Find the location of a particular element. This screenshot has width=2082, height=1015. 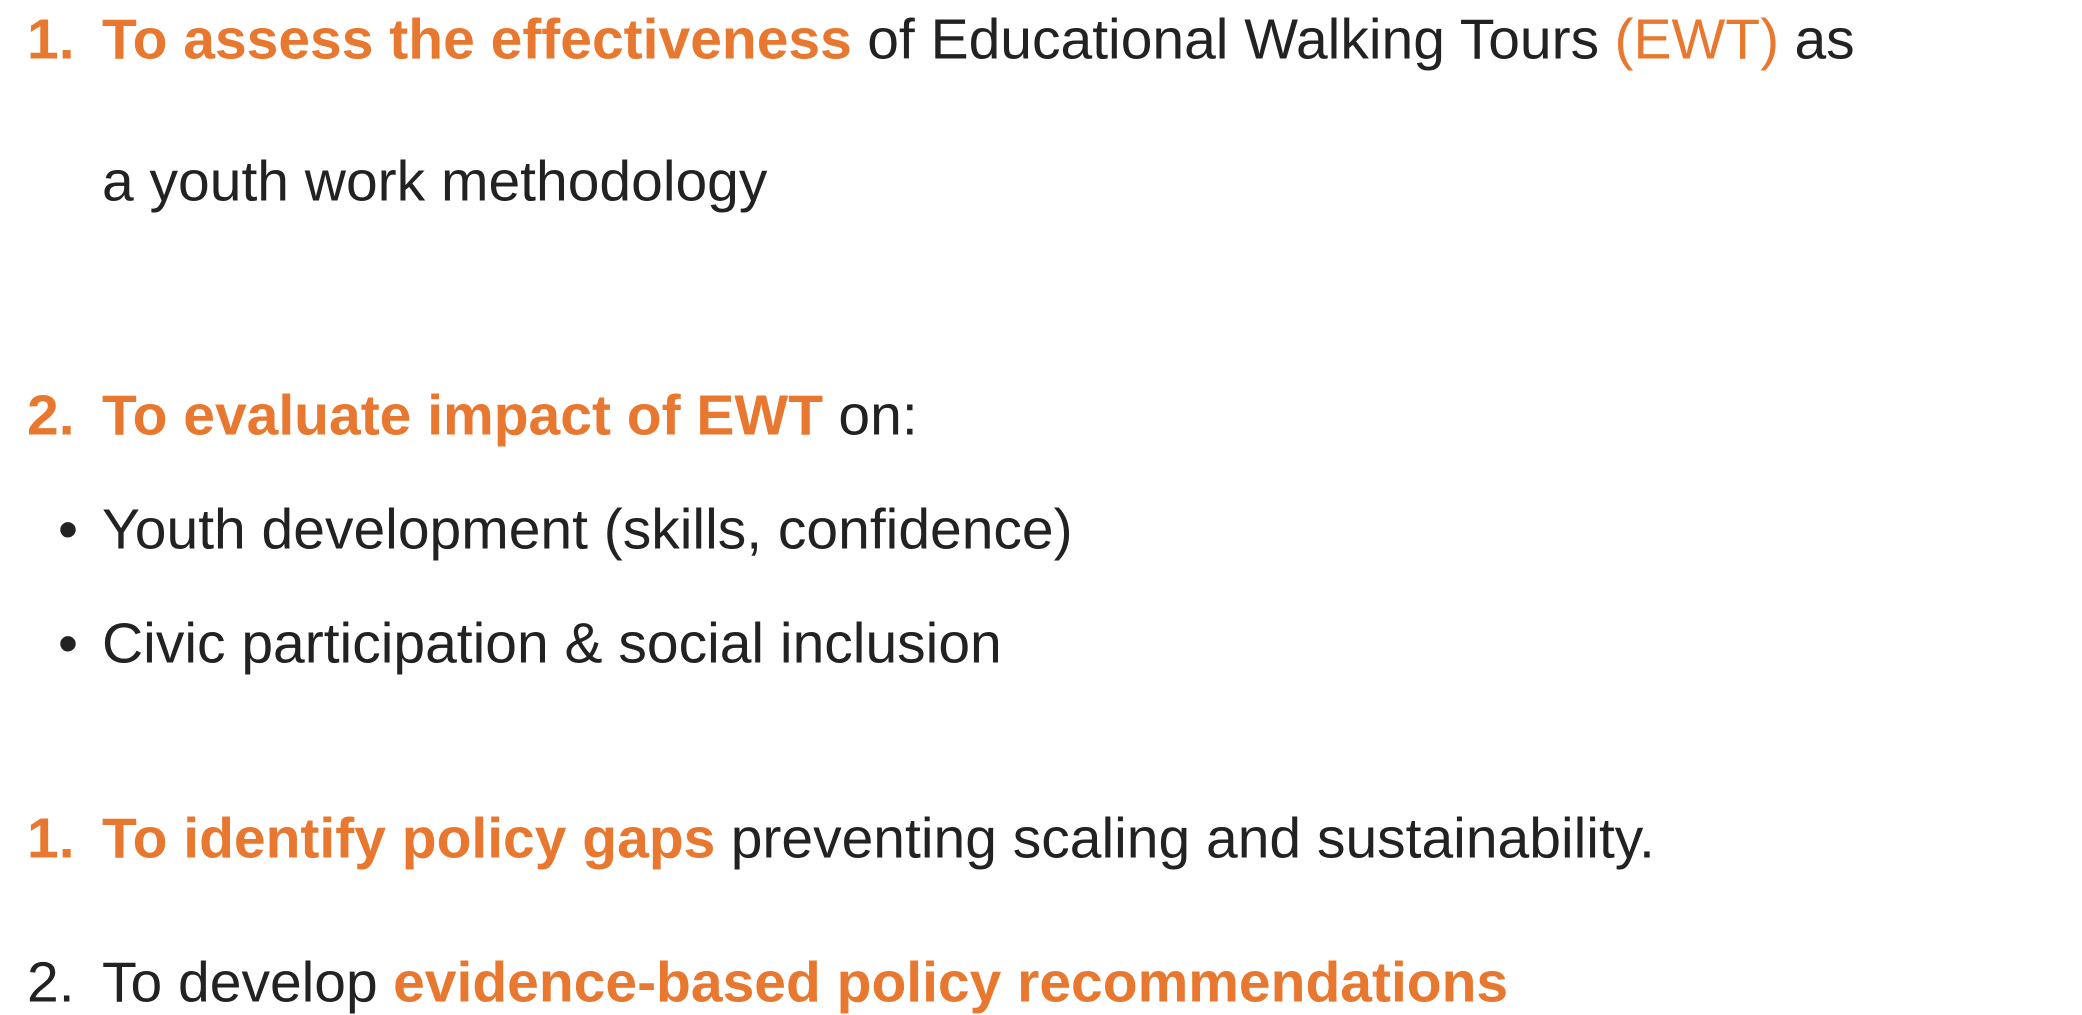

text-segment: To identify policy gaps is located at coordinates (409, 838).